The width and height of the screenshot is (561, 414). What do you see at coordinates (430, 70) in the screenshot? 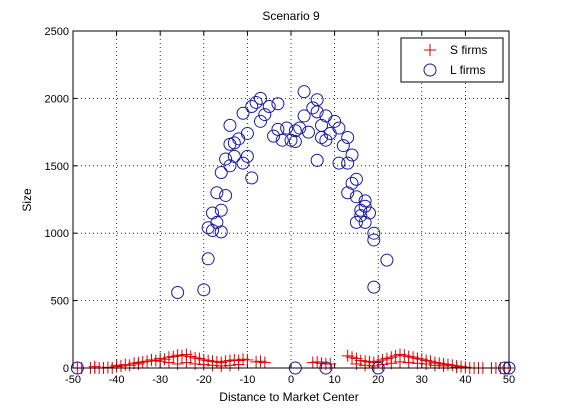
I see `legend-marker-l-firms` at bounding box center [430, 70].